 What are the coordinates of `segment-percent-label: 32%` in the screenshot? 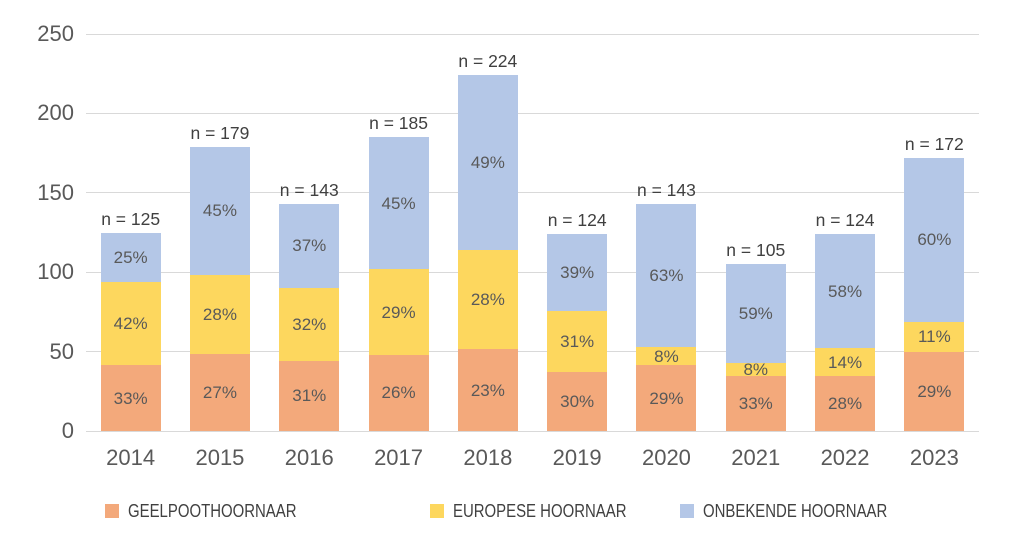 It's located at (309, 324).